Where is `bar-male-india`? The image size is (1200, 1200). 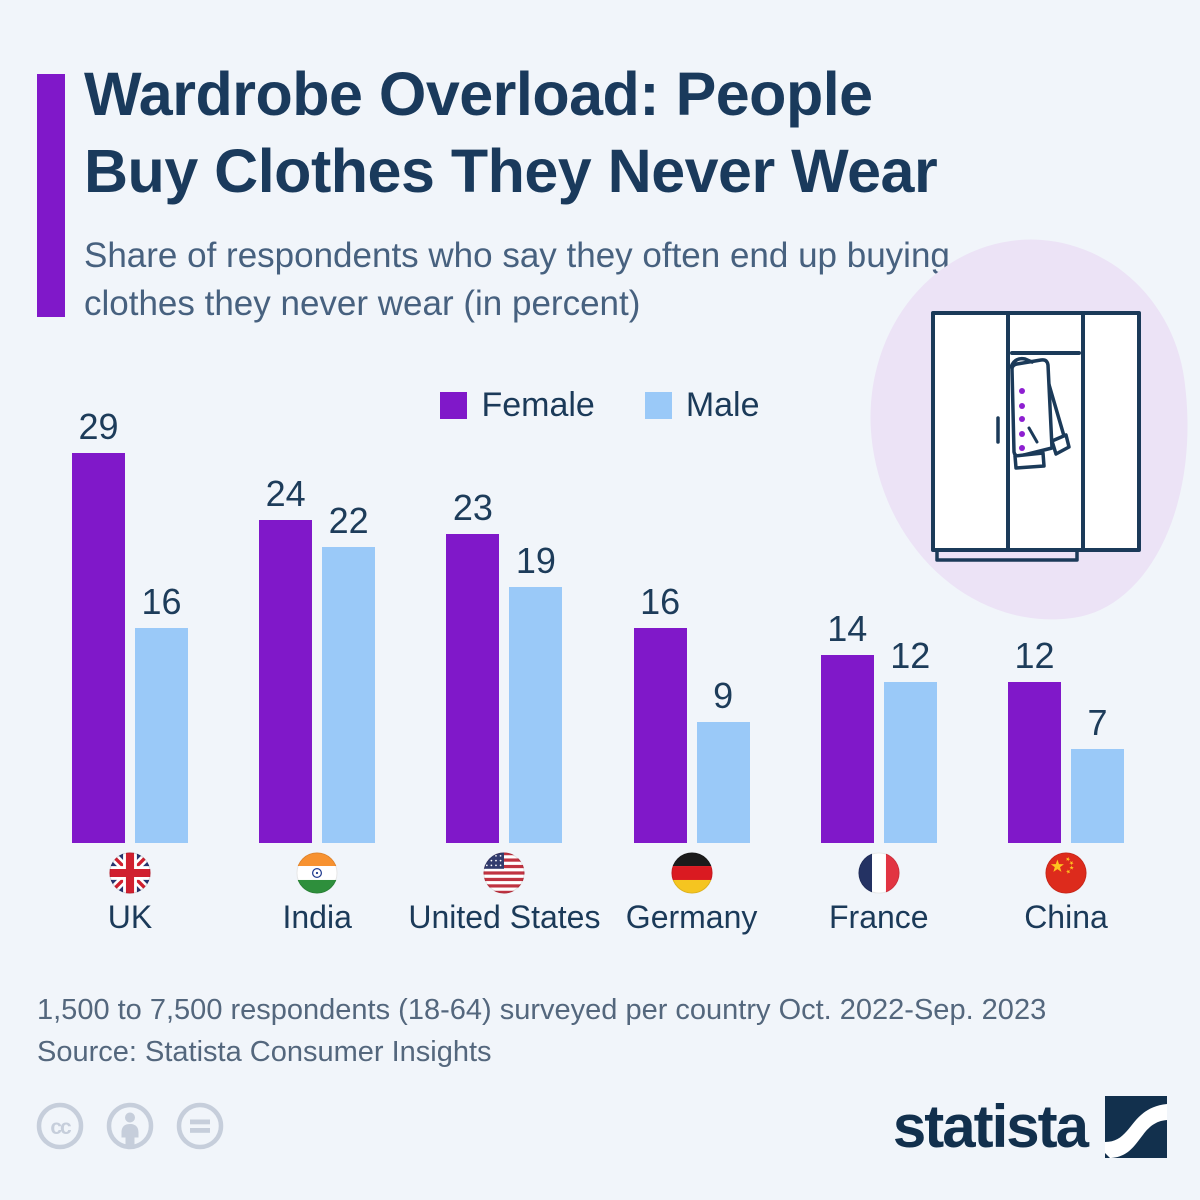 bar-male-india is located at coordinates (349, 695).